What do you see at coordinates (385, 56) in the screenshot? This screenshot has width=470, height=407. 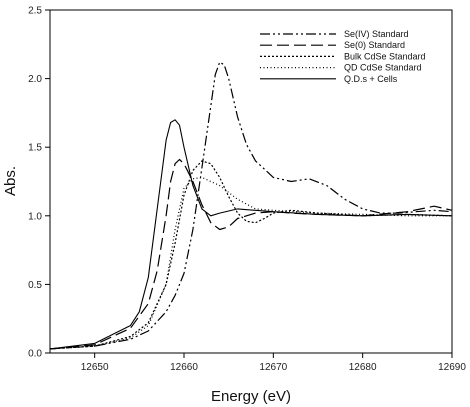 I see `legend-label-3: Bulk CdSe Standard` at bounding box center [385, 56].